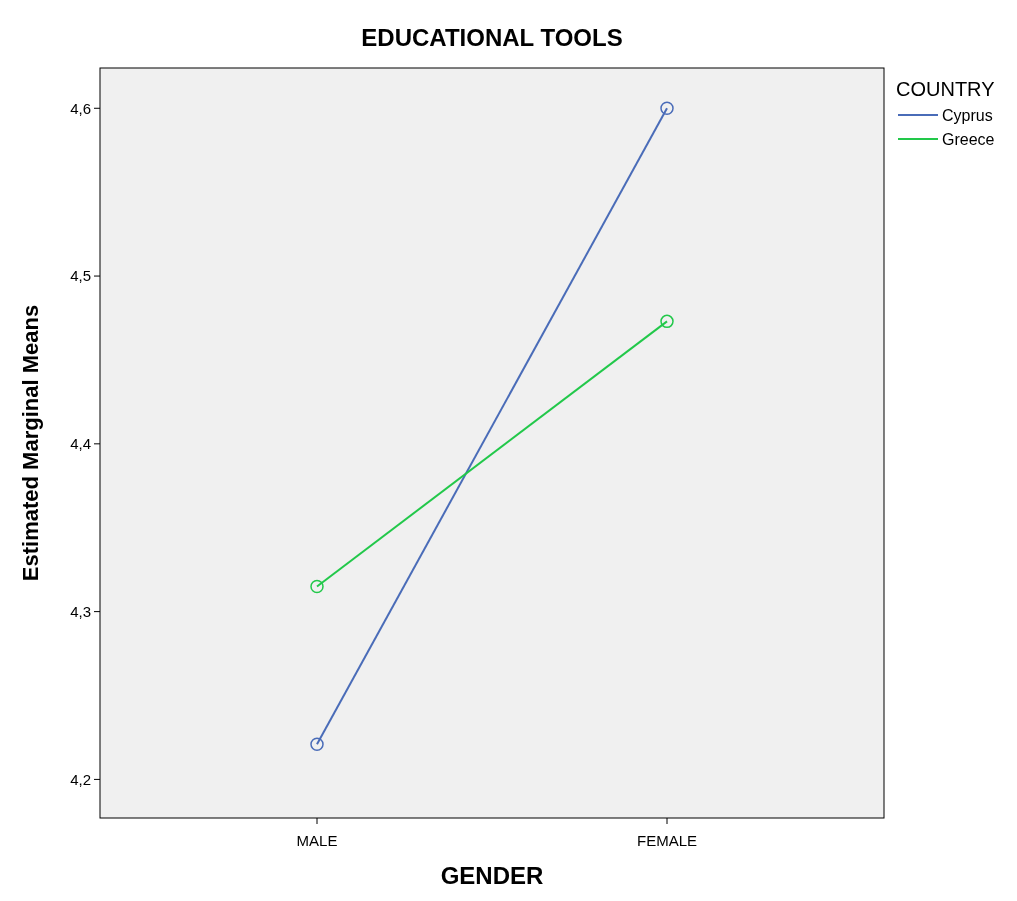 The height and width of the screenshot is (901, 1017). I want to click on y-tick-label: 4,4, so click(80, 444).